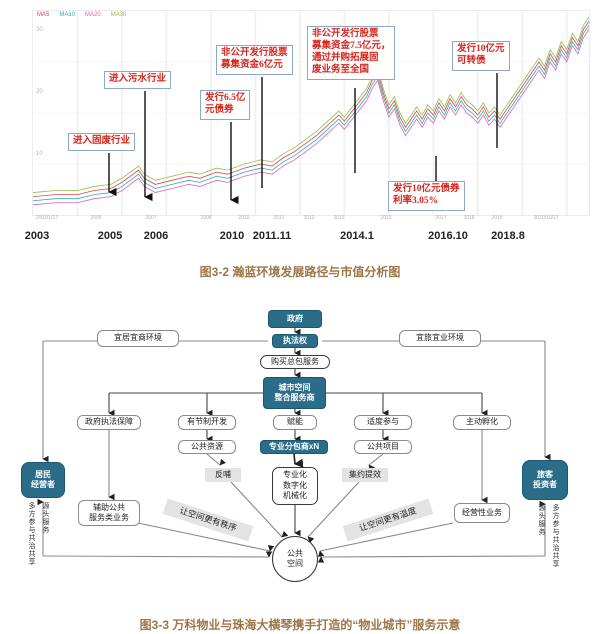  Describe the element at coordinates (45, 518) in the screenshot. I see `side-text-left-b: 源头服务` at that location.